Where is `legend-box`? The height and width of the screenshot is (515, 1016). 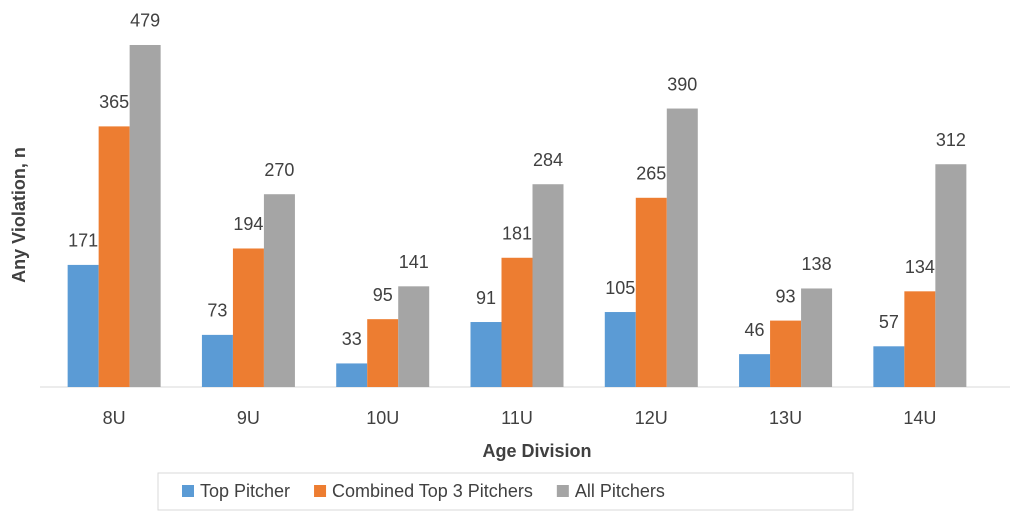
legend-box is located at coordinates (505, 491).